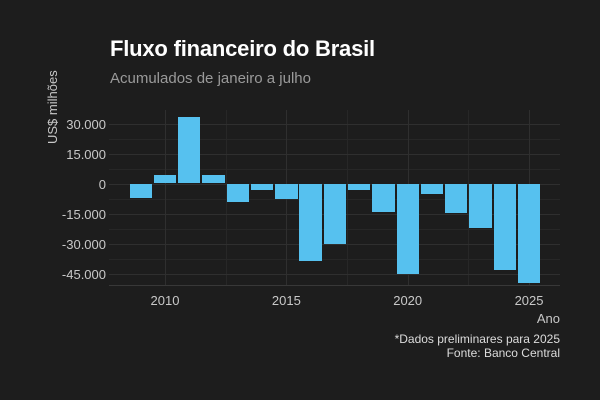 The height and width of the screenshot is (400, 600). Describe the element at coordinates (189, 150) in the screenshot. I see `bar-2011` at that location.